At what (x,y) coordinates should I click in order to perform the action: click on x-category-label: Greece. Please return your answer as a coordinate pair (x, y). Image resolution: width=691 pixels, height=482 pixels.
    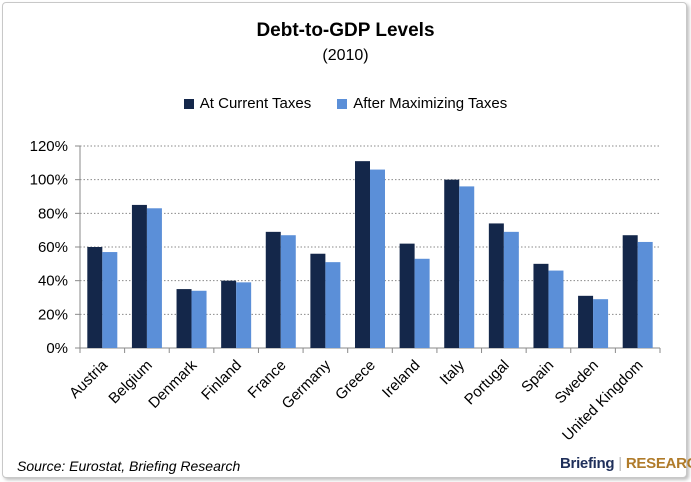
    Looking at the image, I should click on (355, 380).